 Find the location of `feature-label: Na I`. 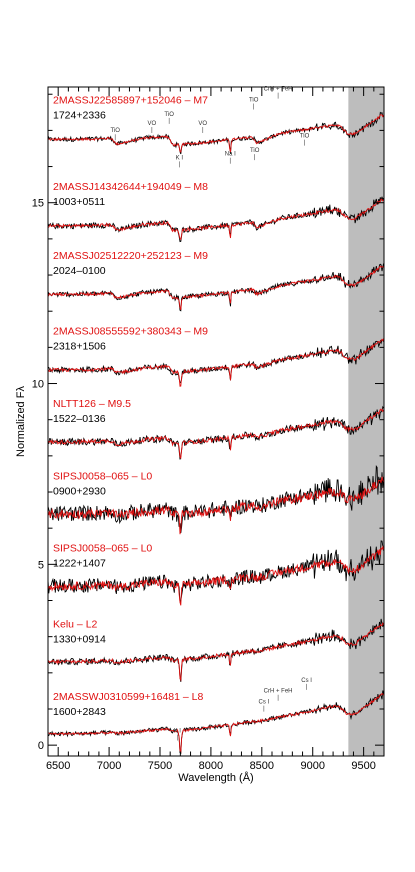

feature-label: Na I is located at coordinates (230, 155).